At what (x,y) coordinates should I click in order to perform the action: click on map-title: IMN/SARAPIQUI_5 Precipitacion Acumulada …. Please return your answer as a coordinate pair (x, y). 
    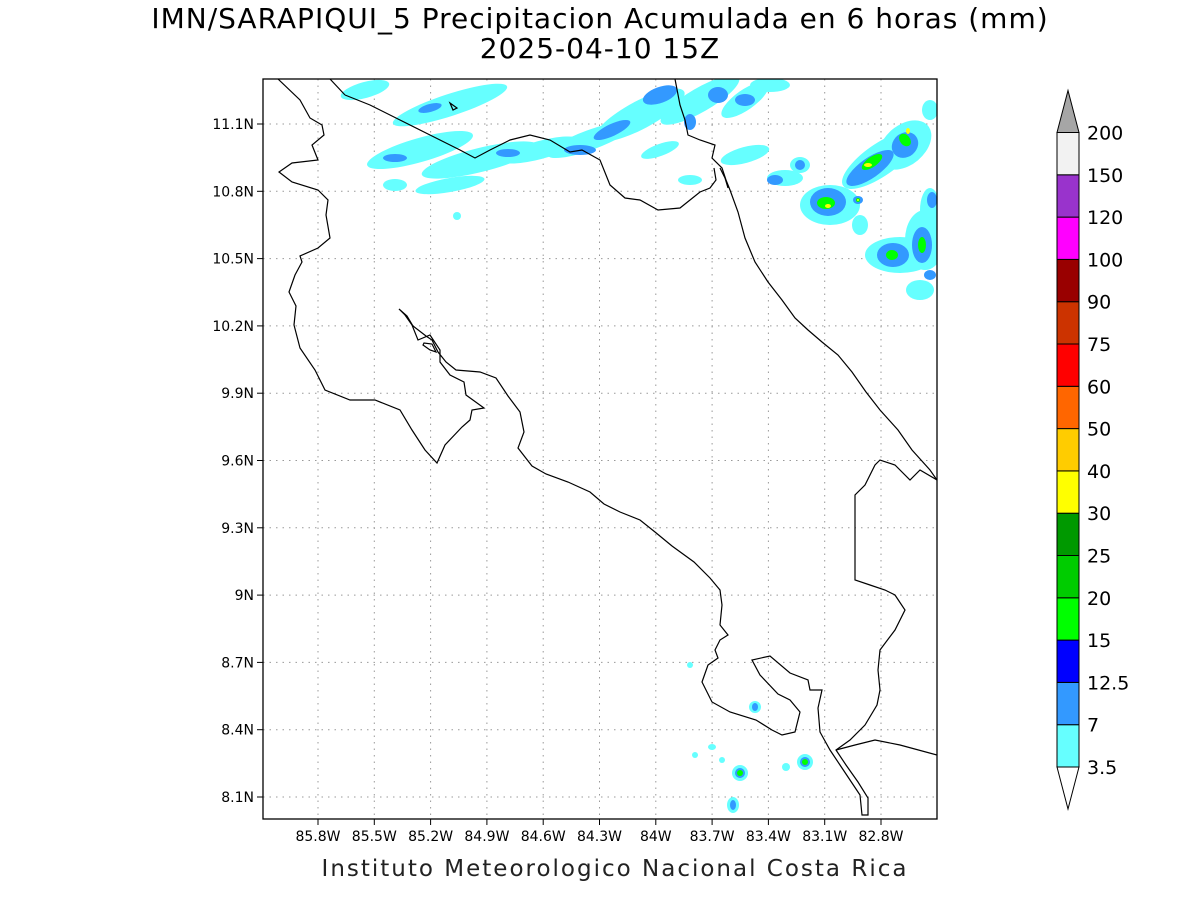
    Looking at the image, I should click on (600, 18).